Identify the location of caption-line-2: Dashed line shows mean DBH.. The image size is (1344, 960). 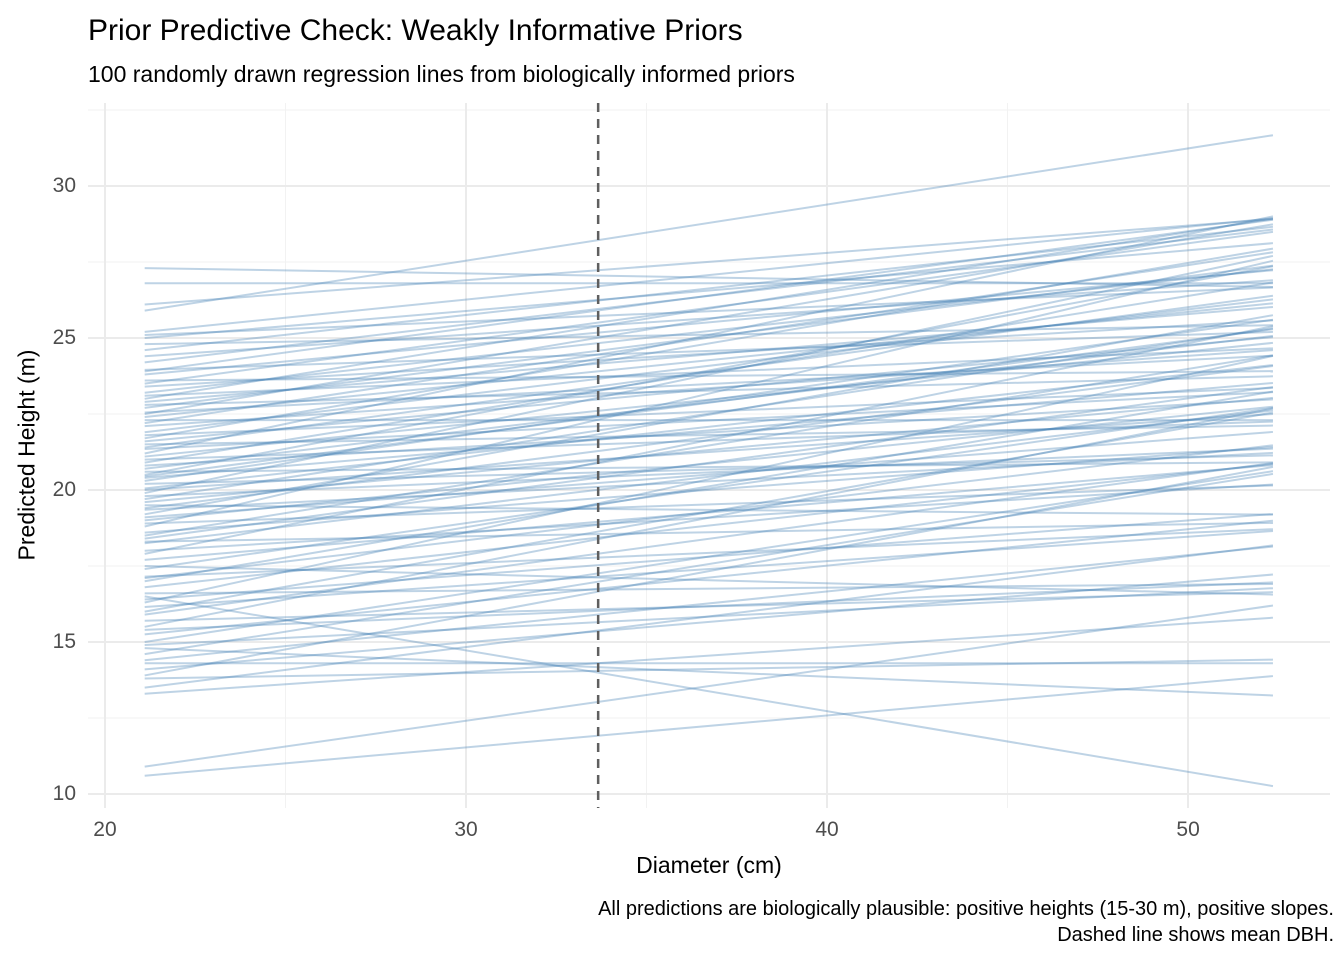
(1195, 935).